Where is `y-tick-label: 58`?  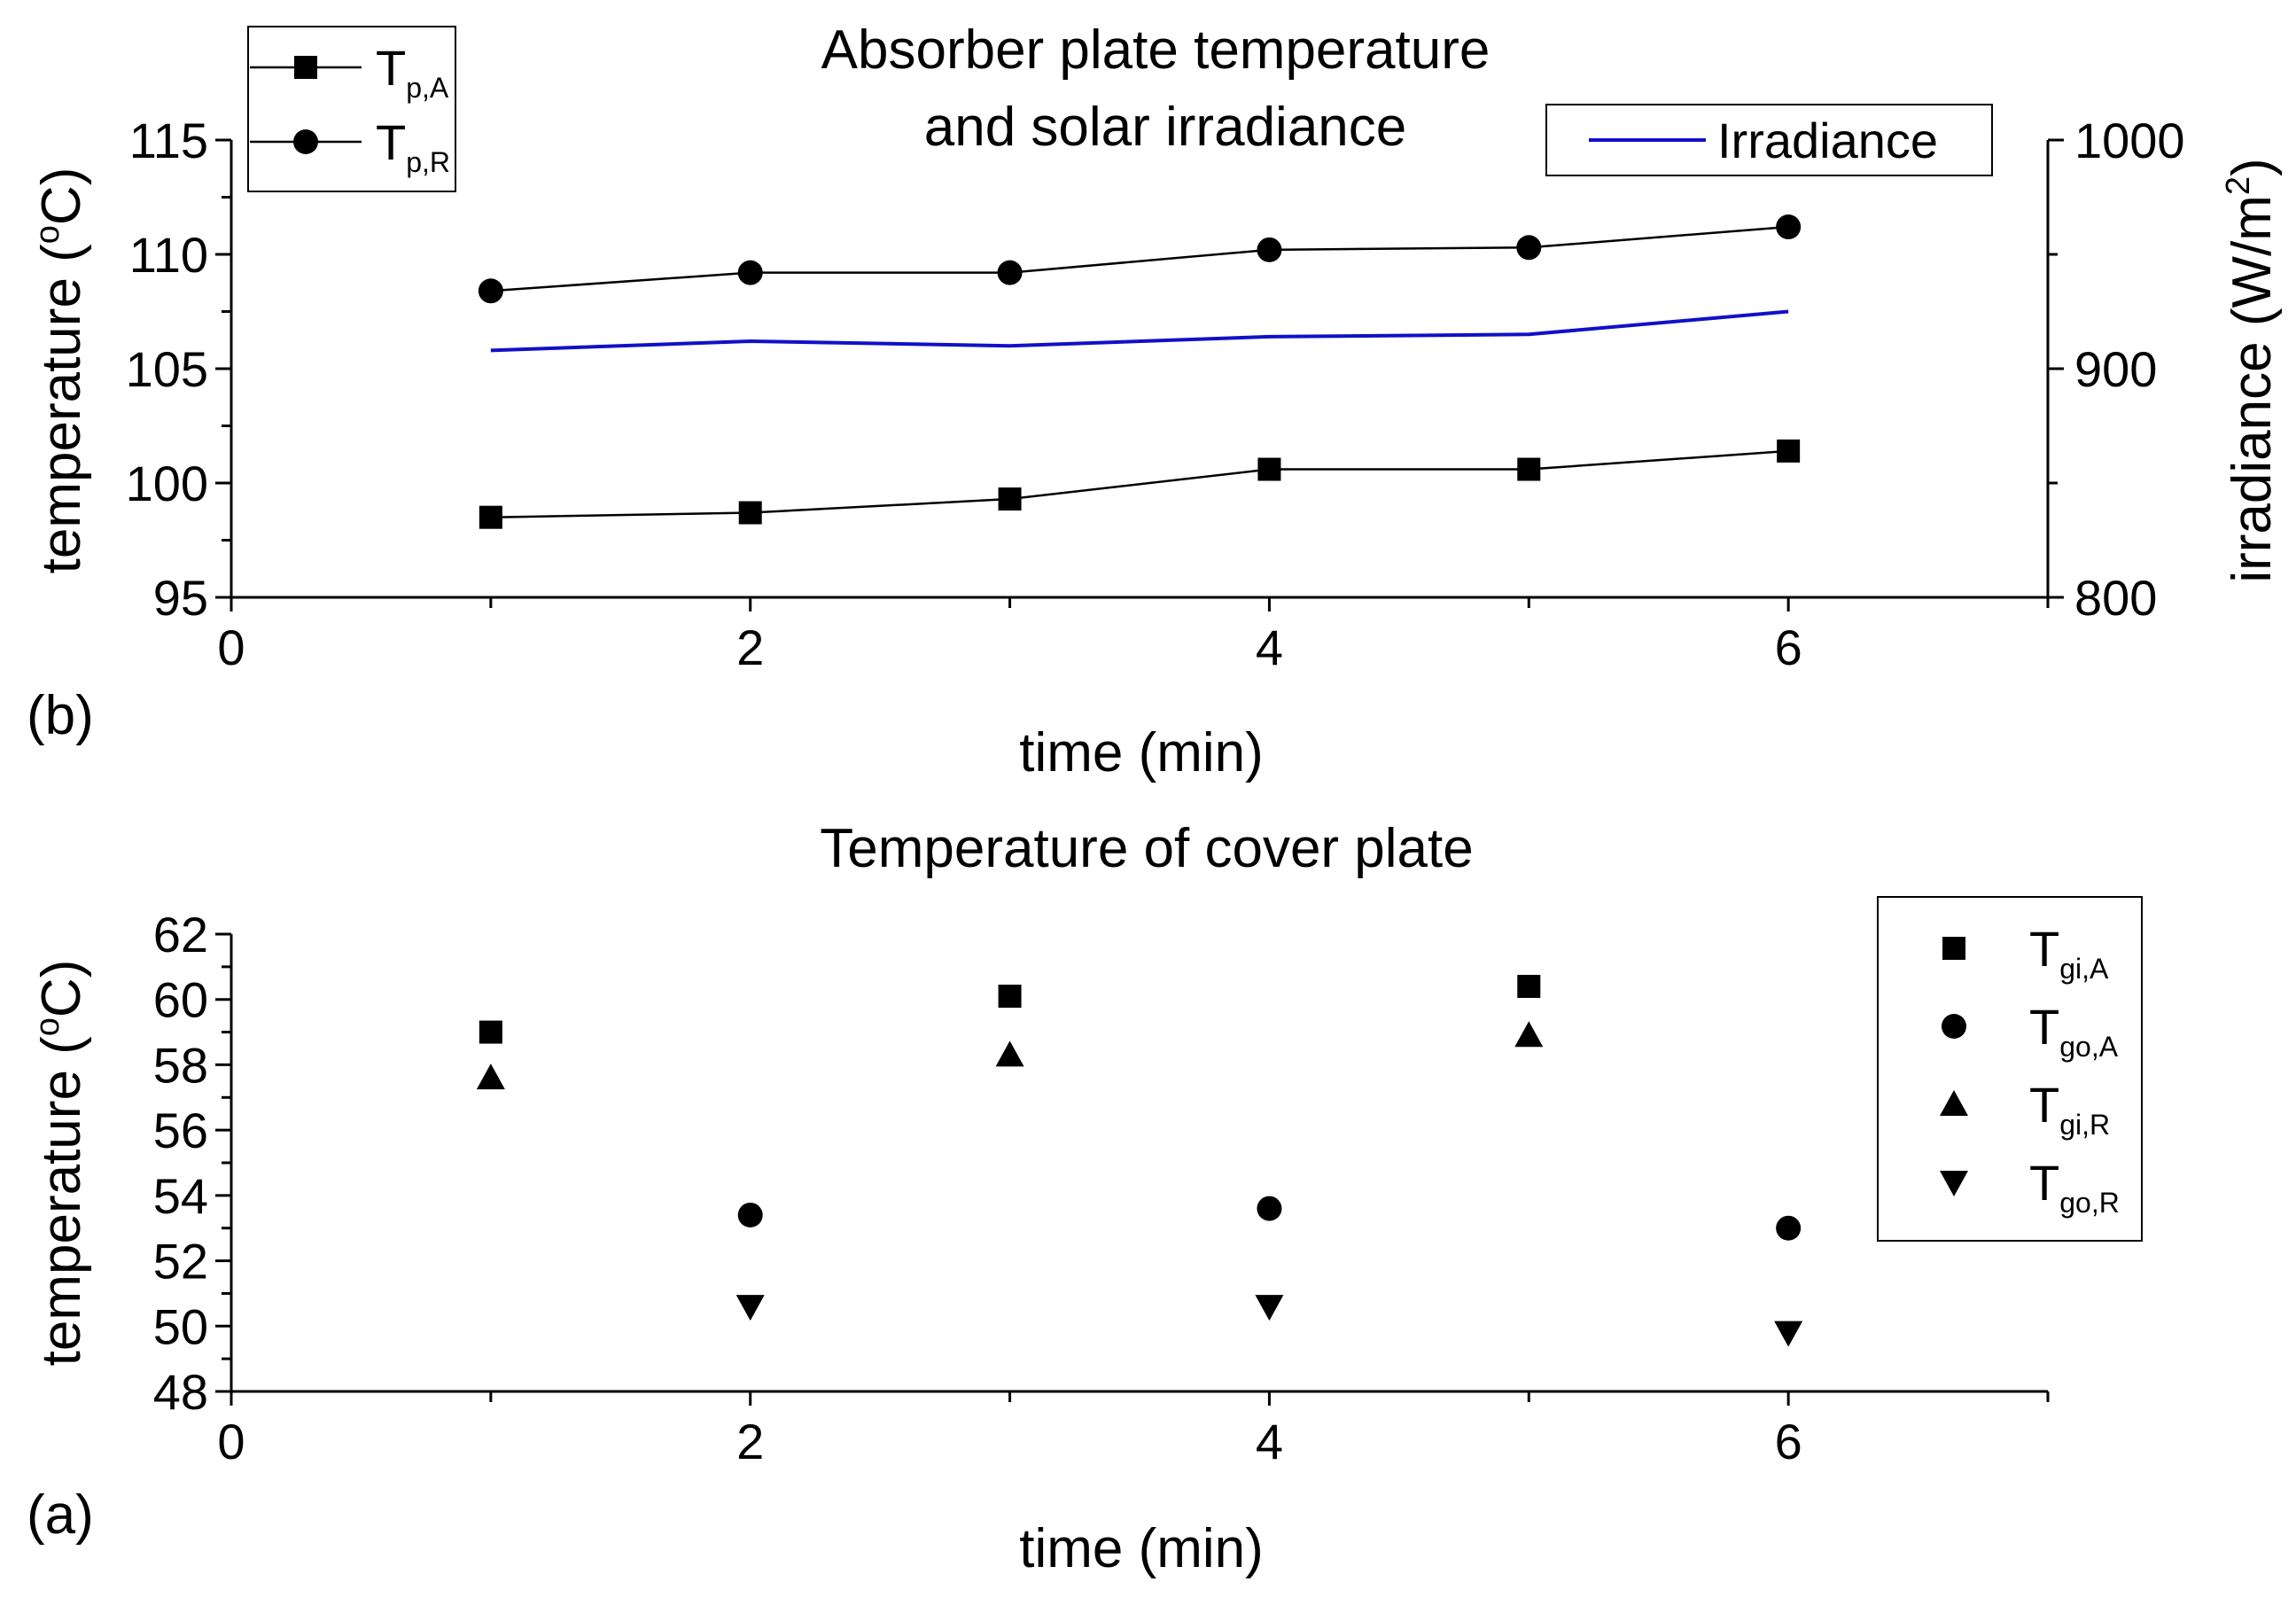 y-tick-label: 58 is located at coordinates (180, 1065).